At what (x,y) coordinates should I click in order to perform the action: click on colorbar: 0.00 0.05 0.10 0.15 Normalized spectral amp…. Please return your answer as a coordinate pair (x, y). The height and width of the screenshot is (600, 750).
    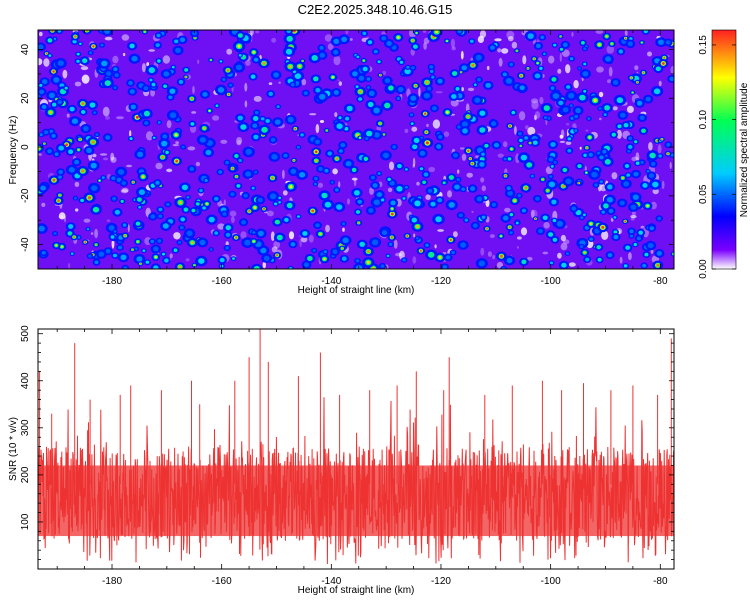
    Looking at the image, I should click on (724, 154).